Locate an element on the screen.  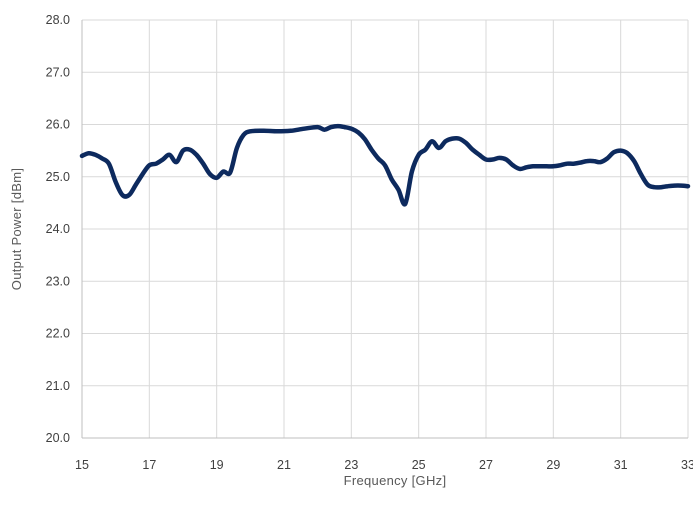
x-tick-label: 27 is located at coordinates (486, 465).